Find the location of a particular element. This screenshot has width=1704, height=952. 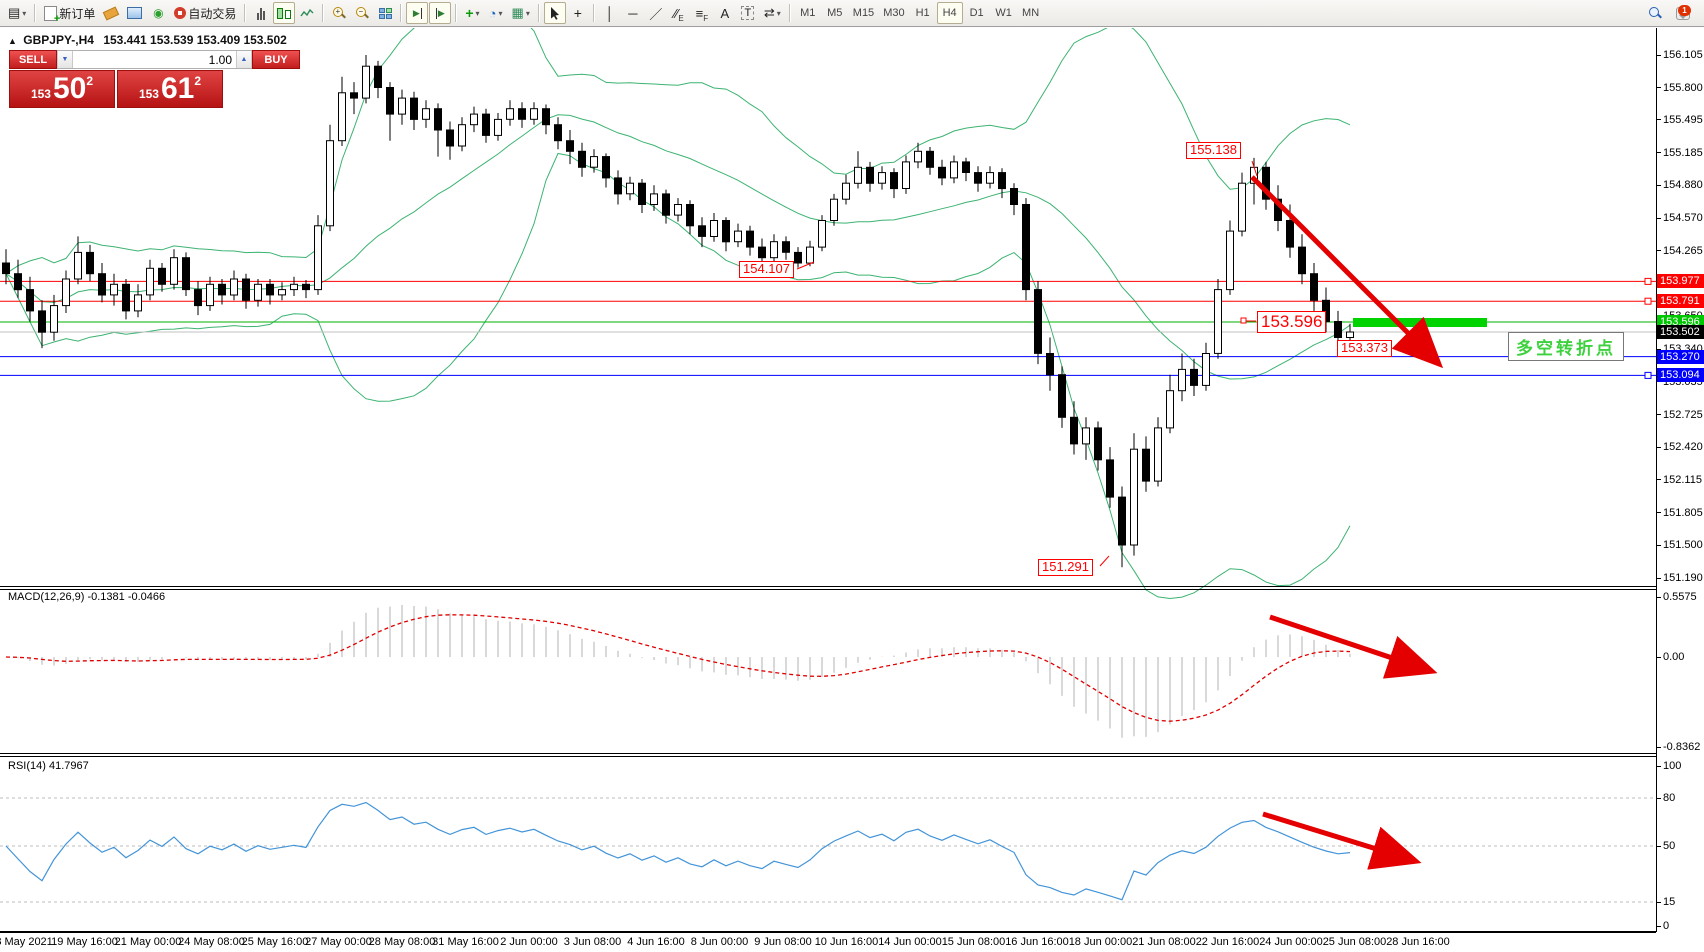

date-tick: 19 May 16:00 is located at coordinates (84, 942).